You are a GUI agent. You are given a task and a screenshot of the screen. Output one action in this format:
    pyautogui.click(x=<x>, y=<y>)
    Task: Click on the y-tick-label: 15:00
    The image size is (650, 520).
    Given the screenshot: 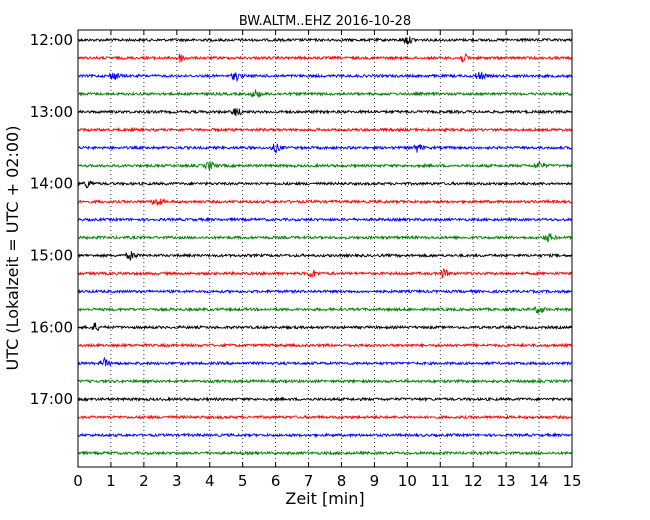 What is the action you would take?
    pyautogui.click(x=51, y=256)
    